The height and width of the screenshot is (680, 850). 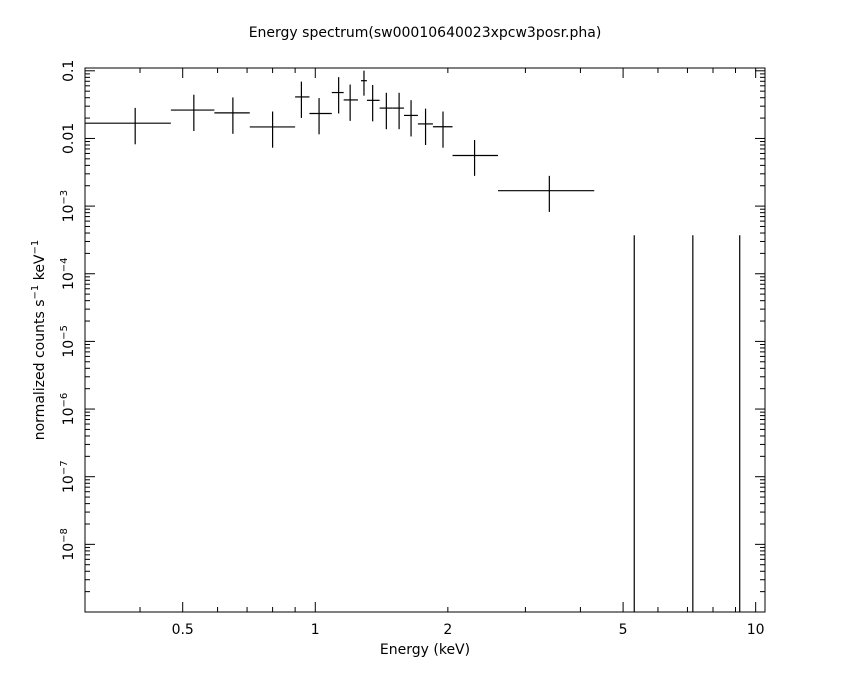 I want to click on x-axis-tick-labels: 0.5 1 2 5 10, so click(x=468, y=630).